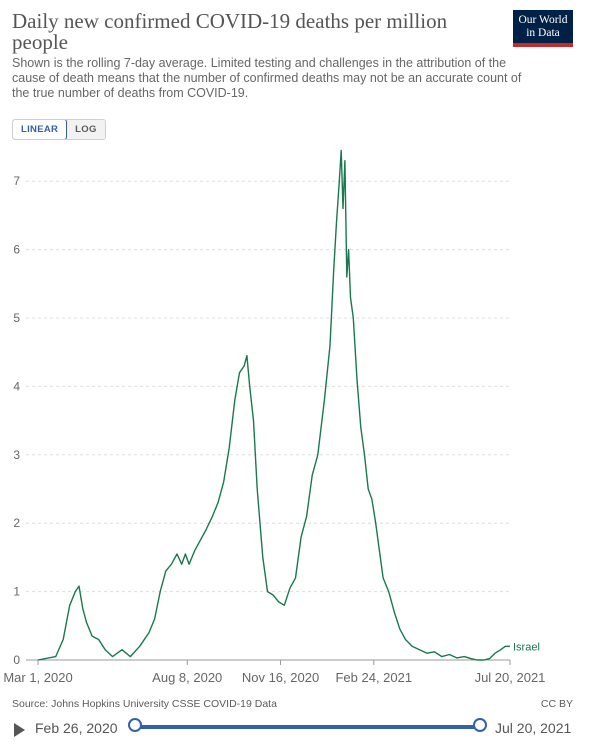 Image resolution: width=593 pixels, height=745 pixels. Describe the element at coordinates (16, 455) in the screenshot. I see `y-tick-label: 3` at that location.